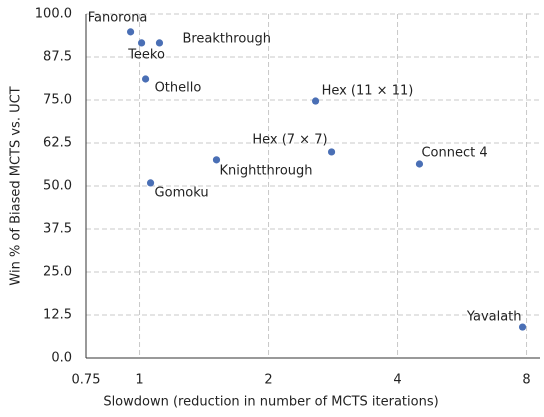 Image resolution: width=544 pixels, height=417 pixels. I want to click on x-tick-label: 8, so click(526, 380).